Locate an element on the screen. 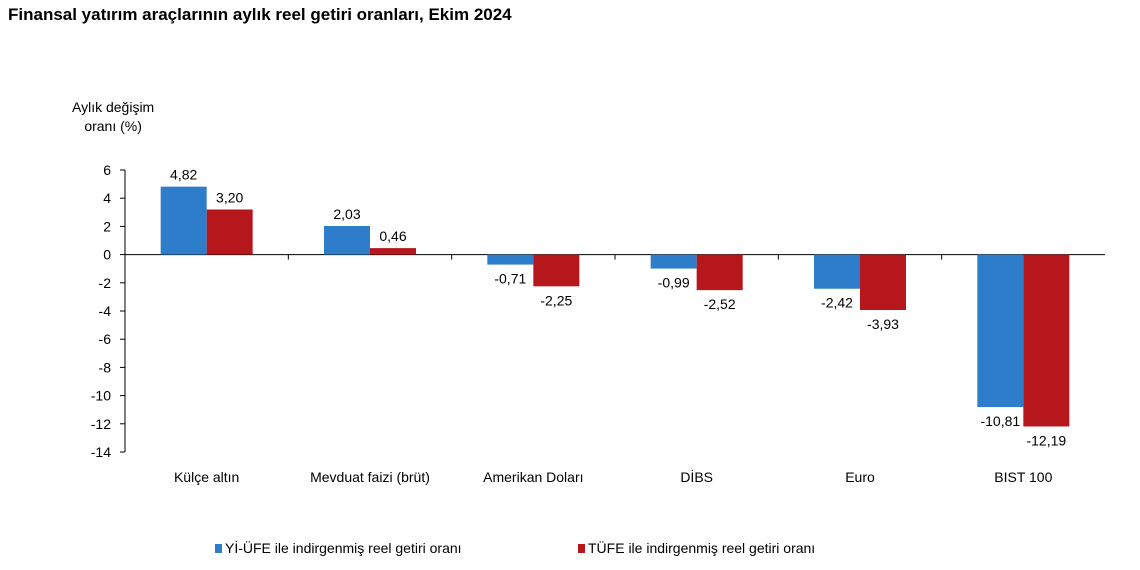  y-tick-label: -12 is located at coordinates (101, 424).